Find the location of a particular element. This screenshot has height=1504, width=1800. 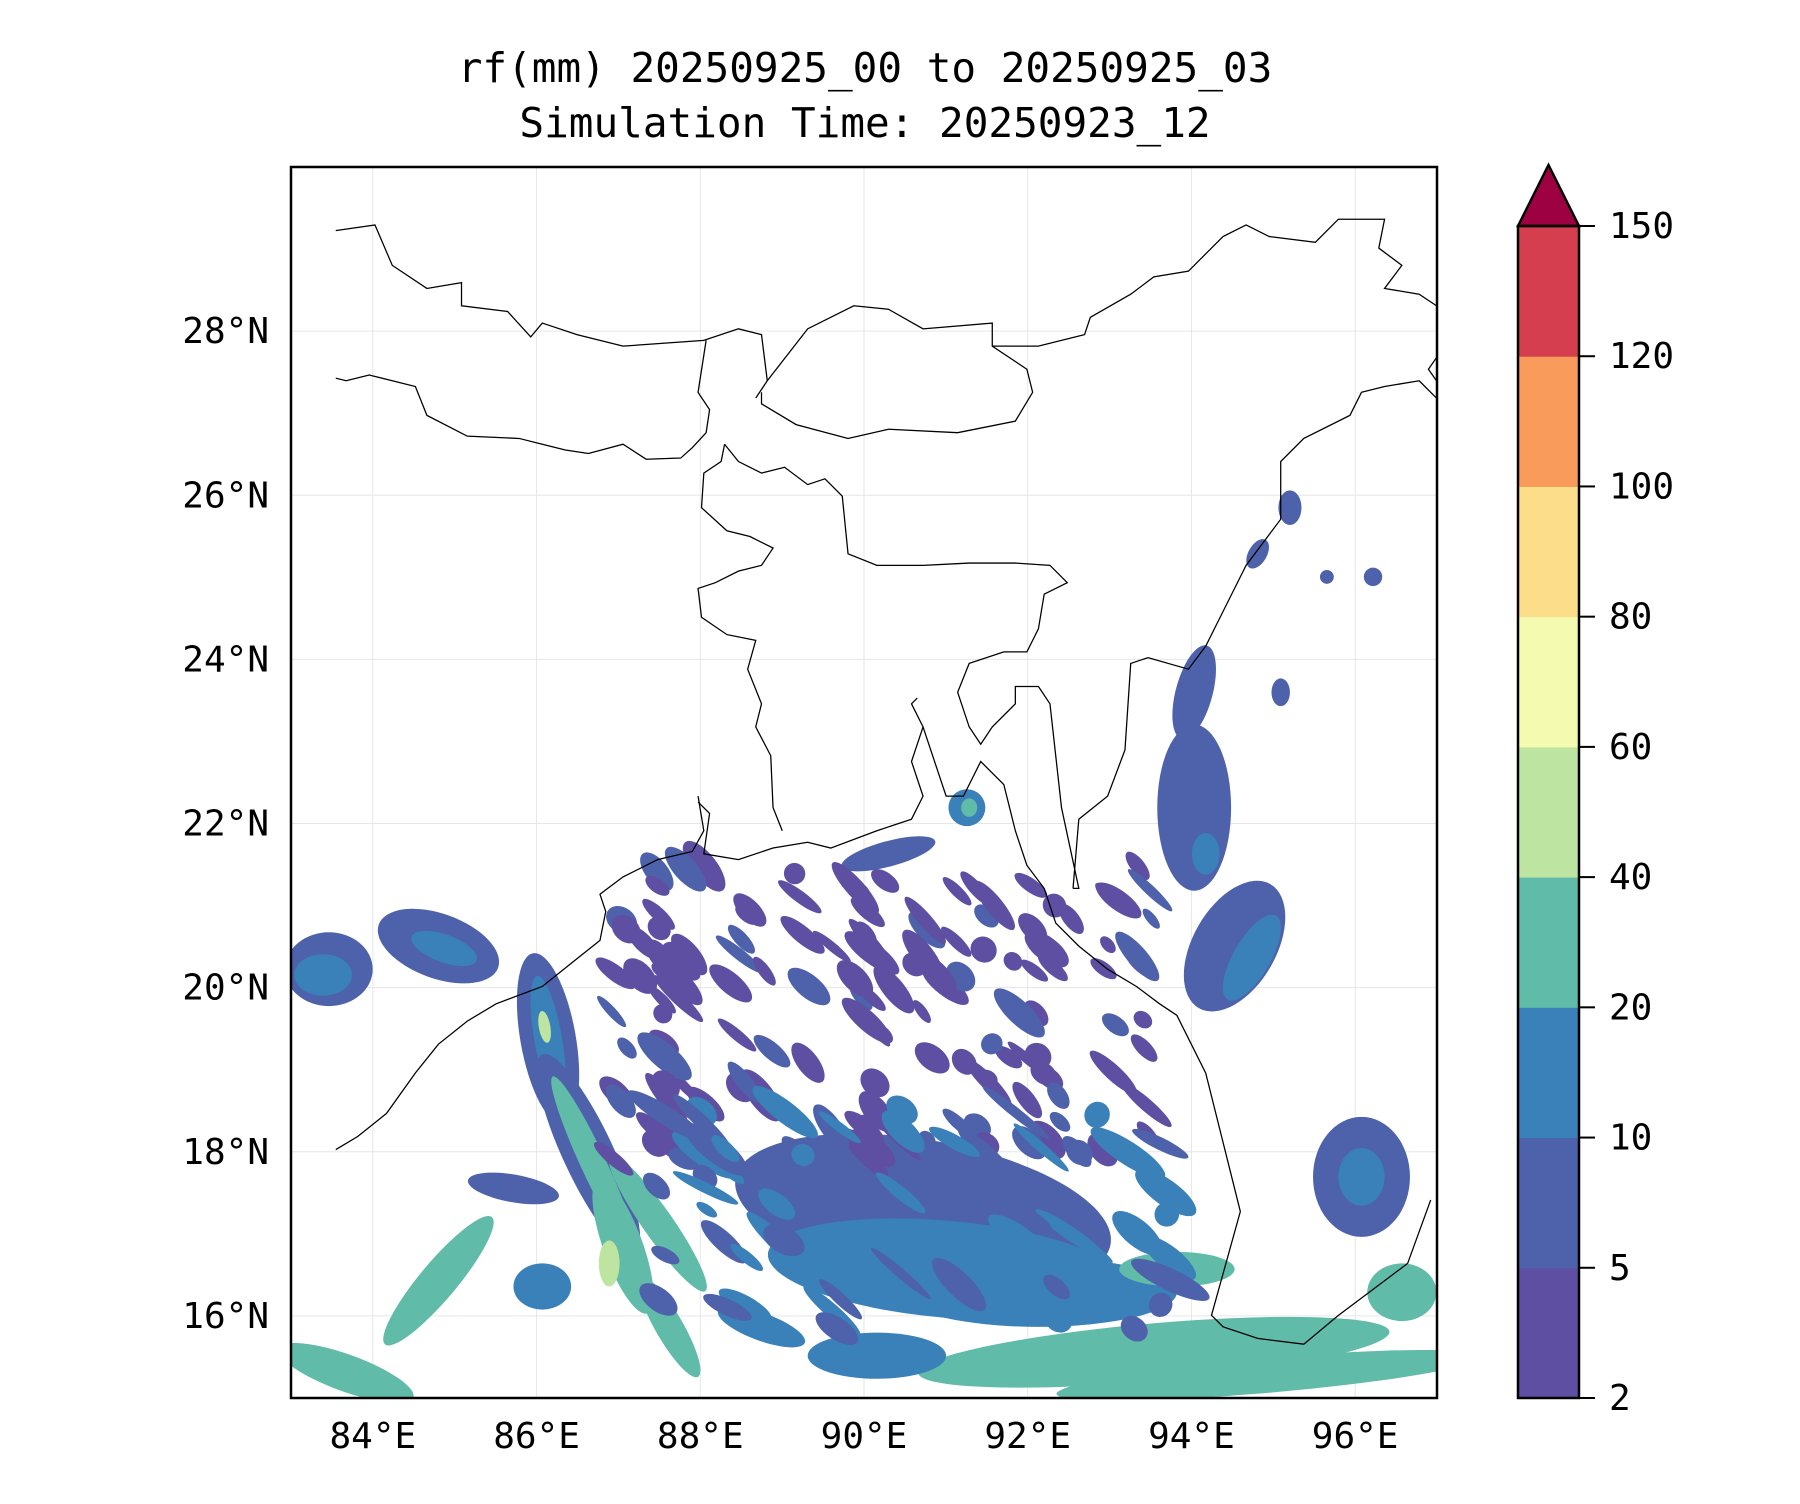

colorbar-tick-label: 60 is located at coordinates (1630, 747).